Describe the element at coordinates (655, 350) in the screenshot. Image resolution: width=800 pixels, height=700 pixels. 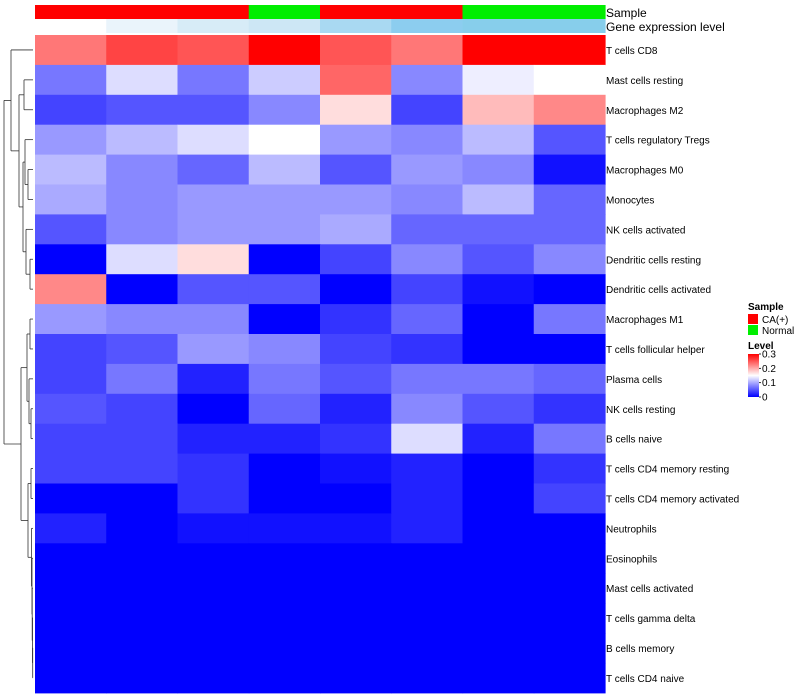
I see `row-label: T cells follicular helper` at that location.